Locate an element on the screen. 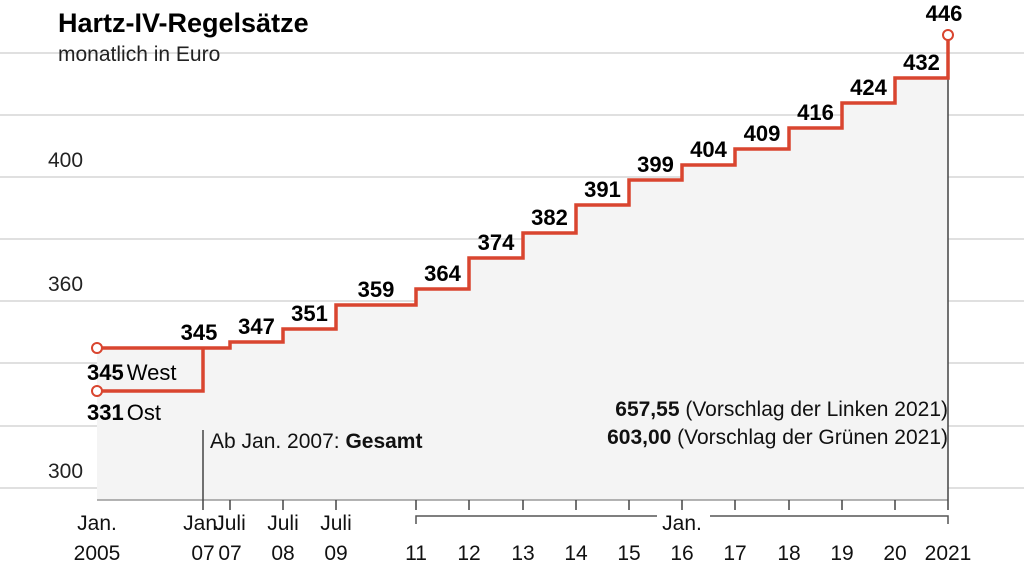 The height and width of the screenshot is (576, 1024). x-tick-label-year: 08 is located at coordinates (282, 553).